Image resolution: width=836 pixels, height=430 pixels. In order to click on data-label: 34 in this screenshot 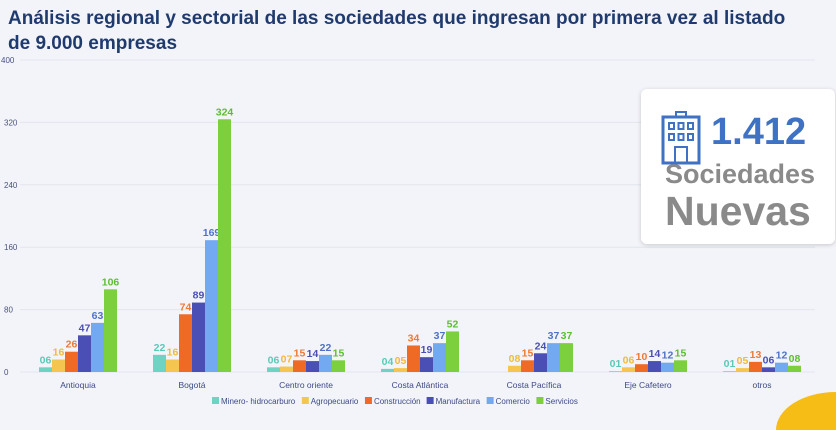, I will do `click(414, 338)`.